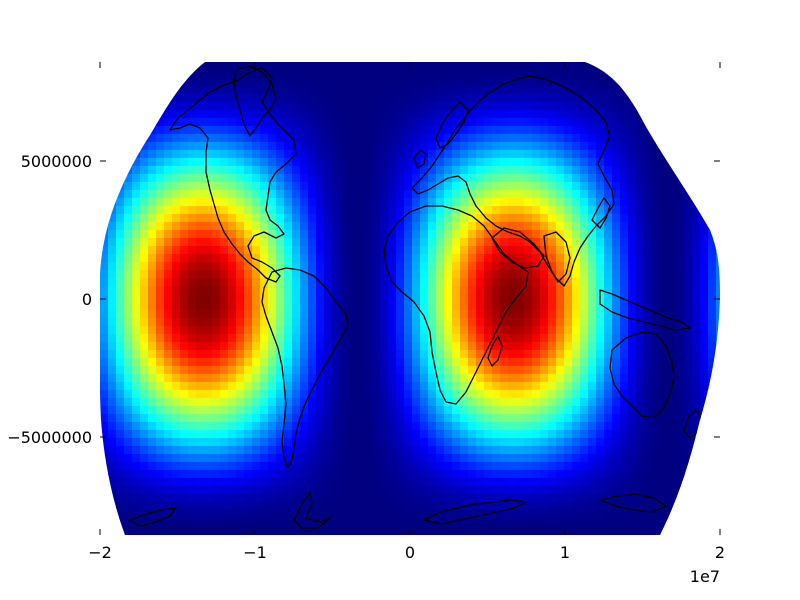 The image size is (800, 600). I want to click on coastline-north-america, so click(233, 175).